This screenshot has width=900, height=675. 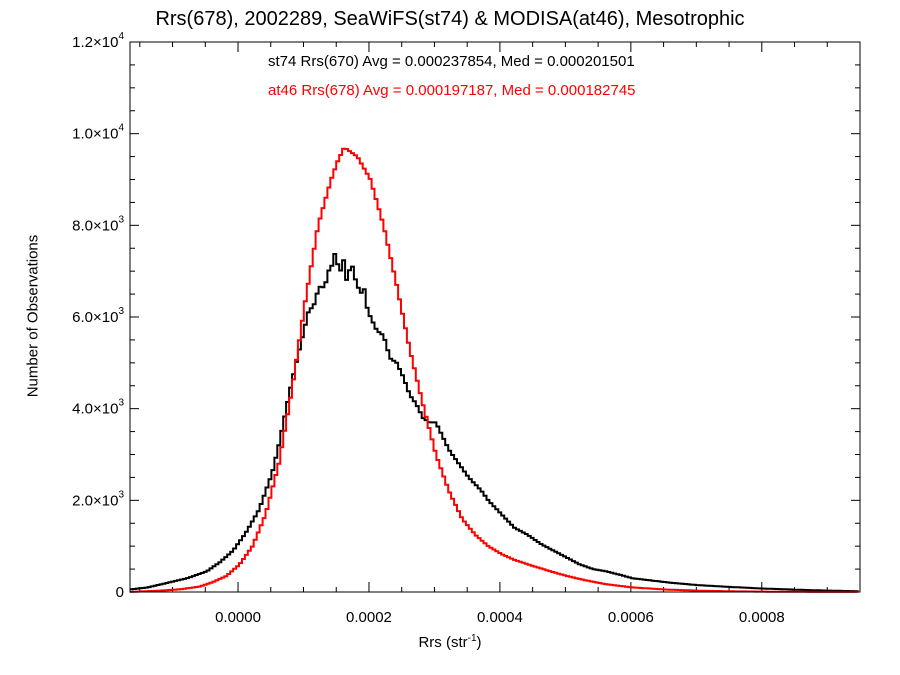 What do you see at coordinates (762, 617) in the screenshot?
I see `x-tick-label-4: 0.0008` at bounding box center [762, 617].